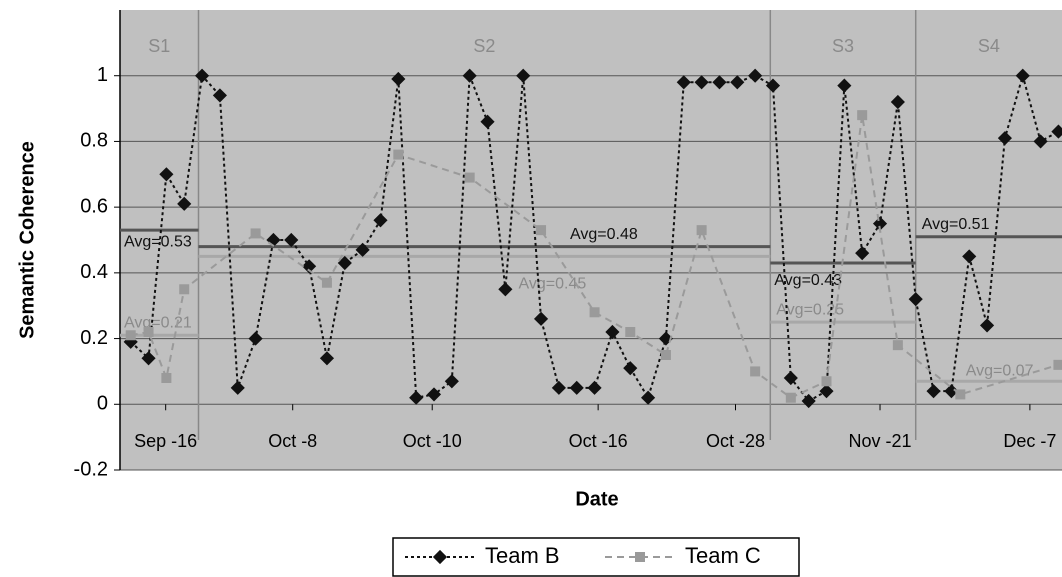  I want to click on average-label: Avg=0.21, so click(158, 323).